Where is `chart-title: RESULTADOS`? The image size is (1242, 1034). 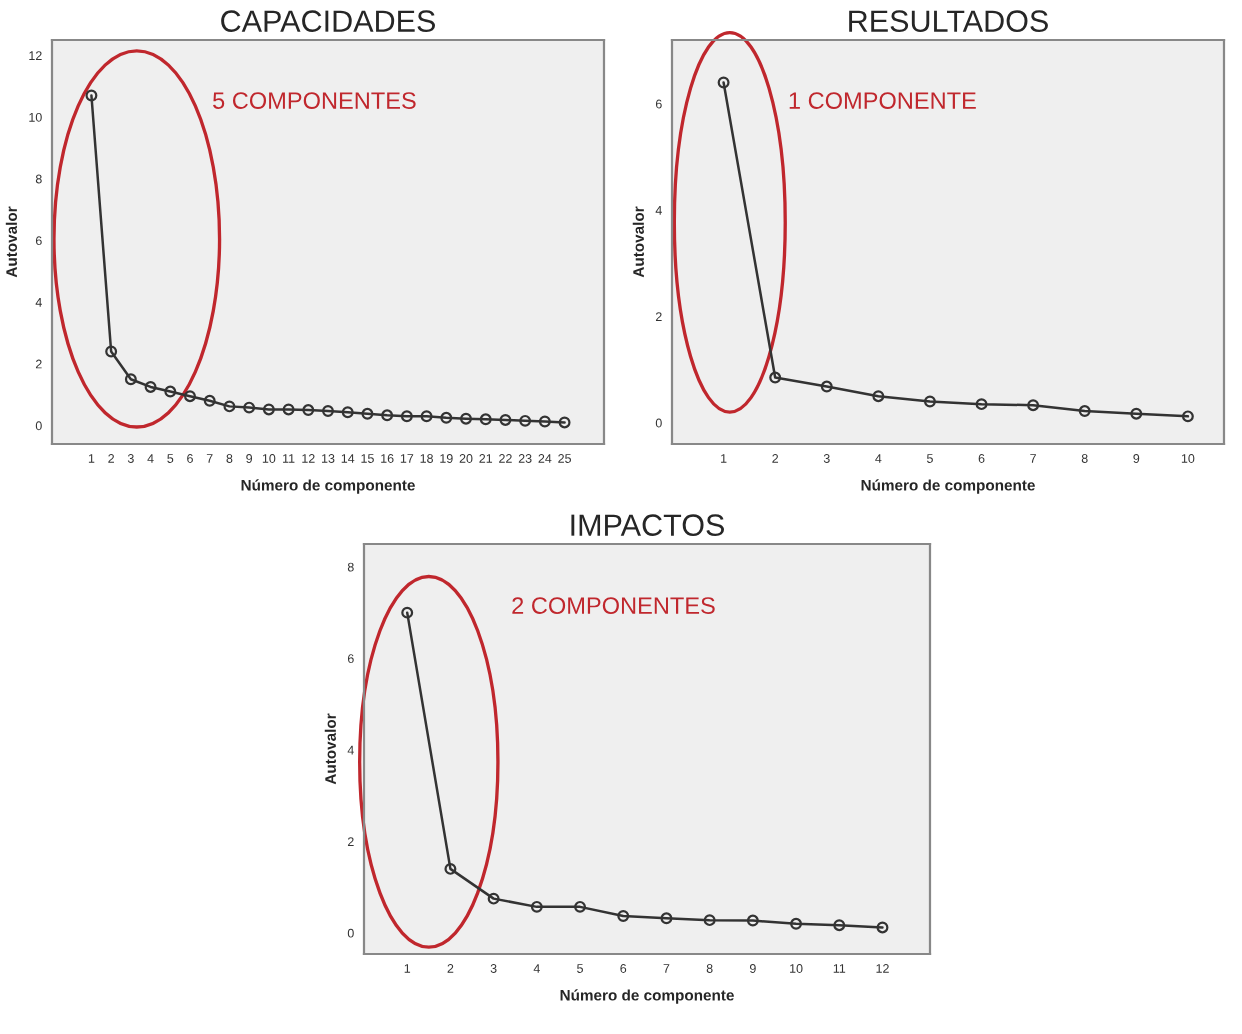 chart-title: RESULTADOS is located at coordinates (948, 21).